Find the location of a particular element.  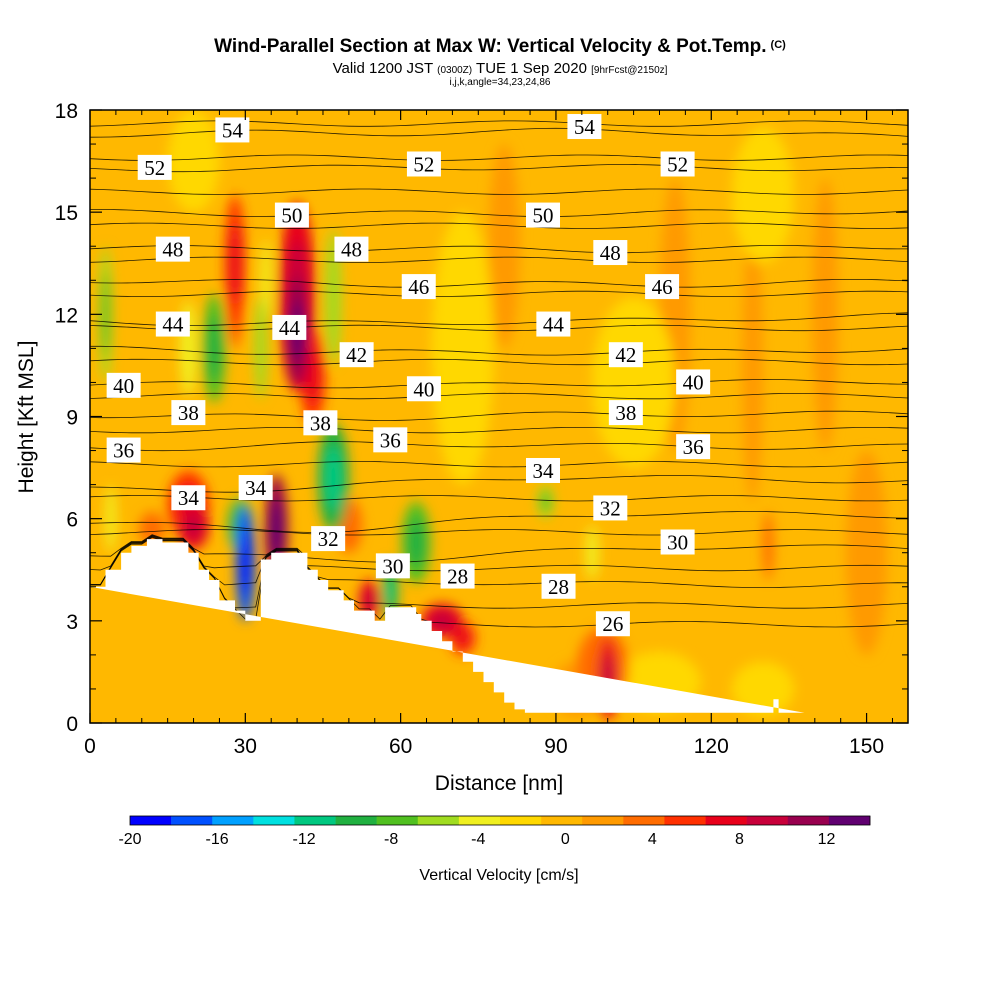

isentrope-label-text: 48 is located at coordinates (610, 253).